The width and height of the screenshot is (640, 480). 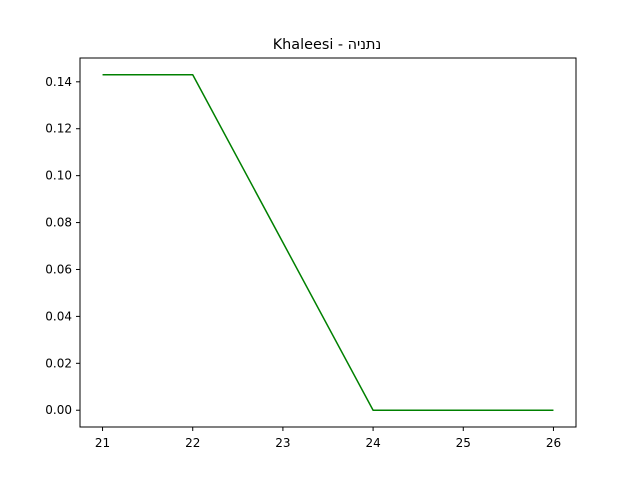 I want to click on x-tick-label: 26, so click(x=553, y=443).